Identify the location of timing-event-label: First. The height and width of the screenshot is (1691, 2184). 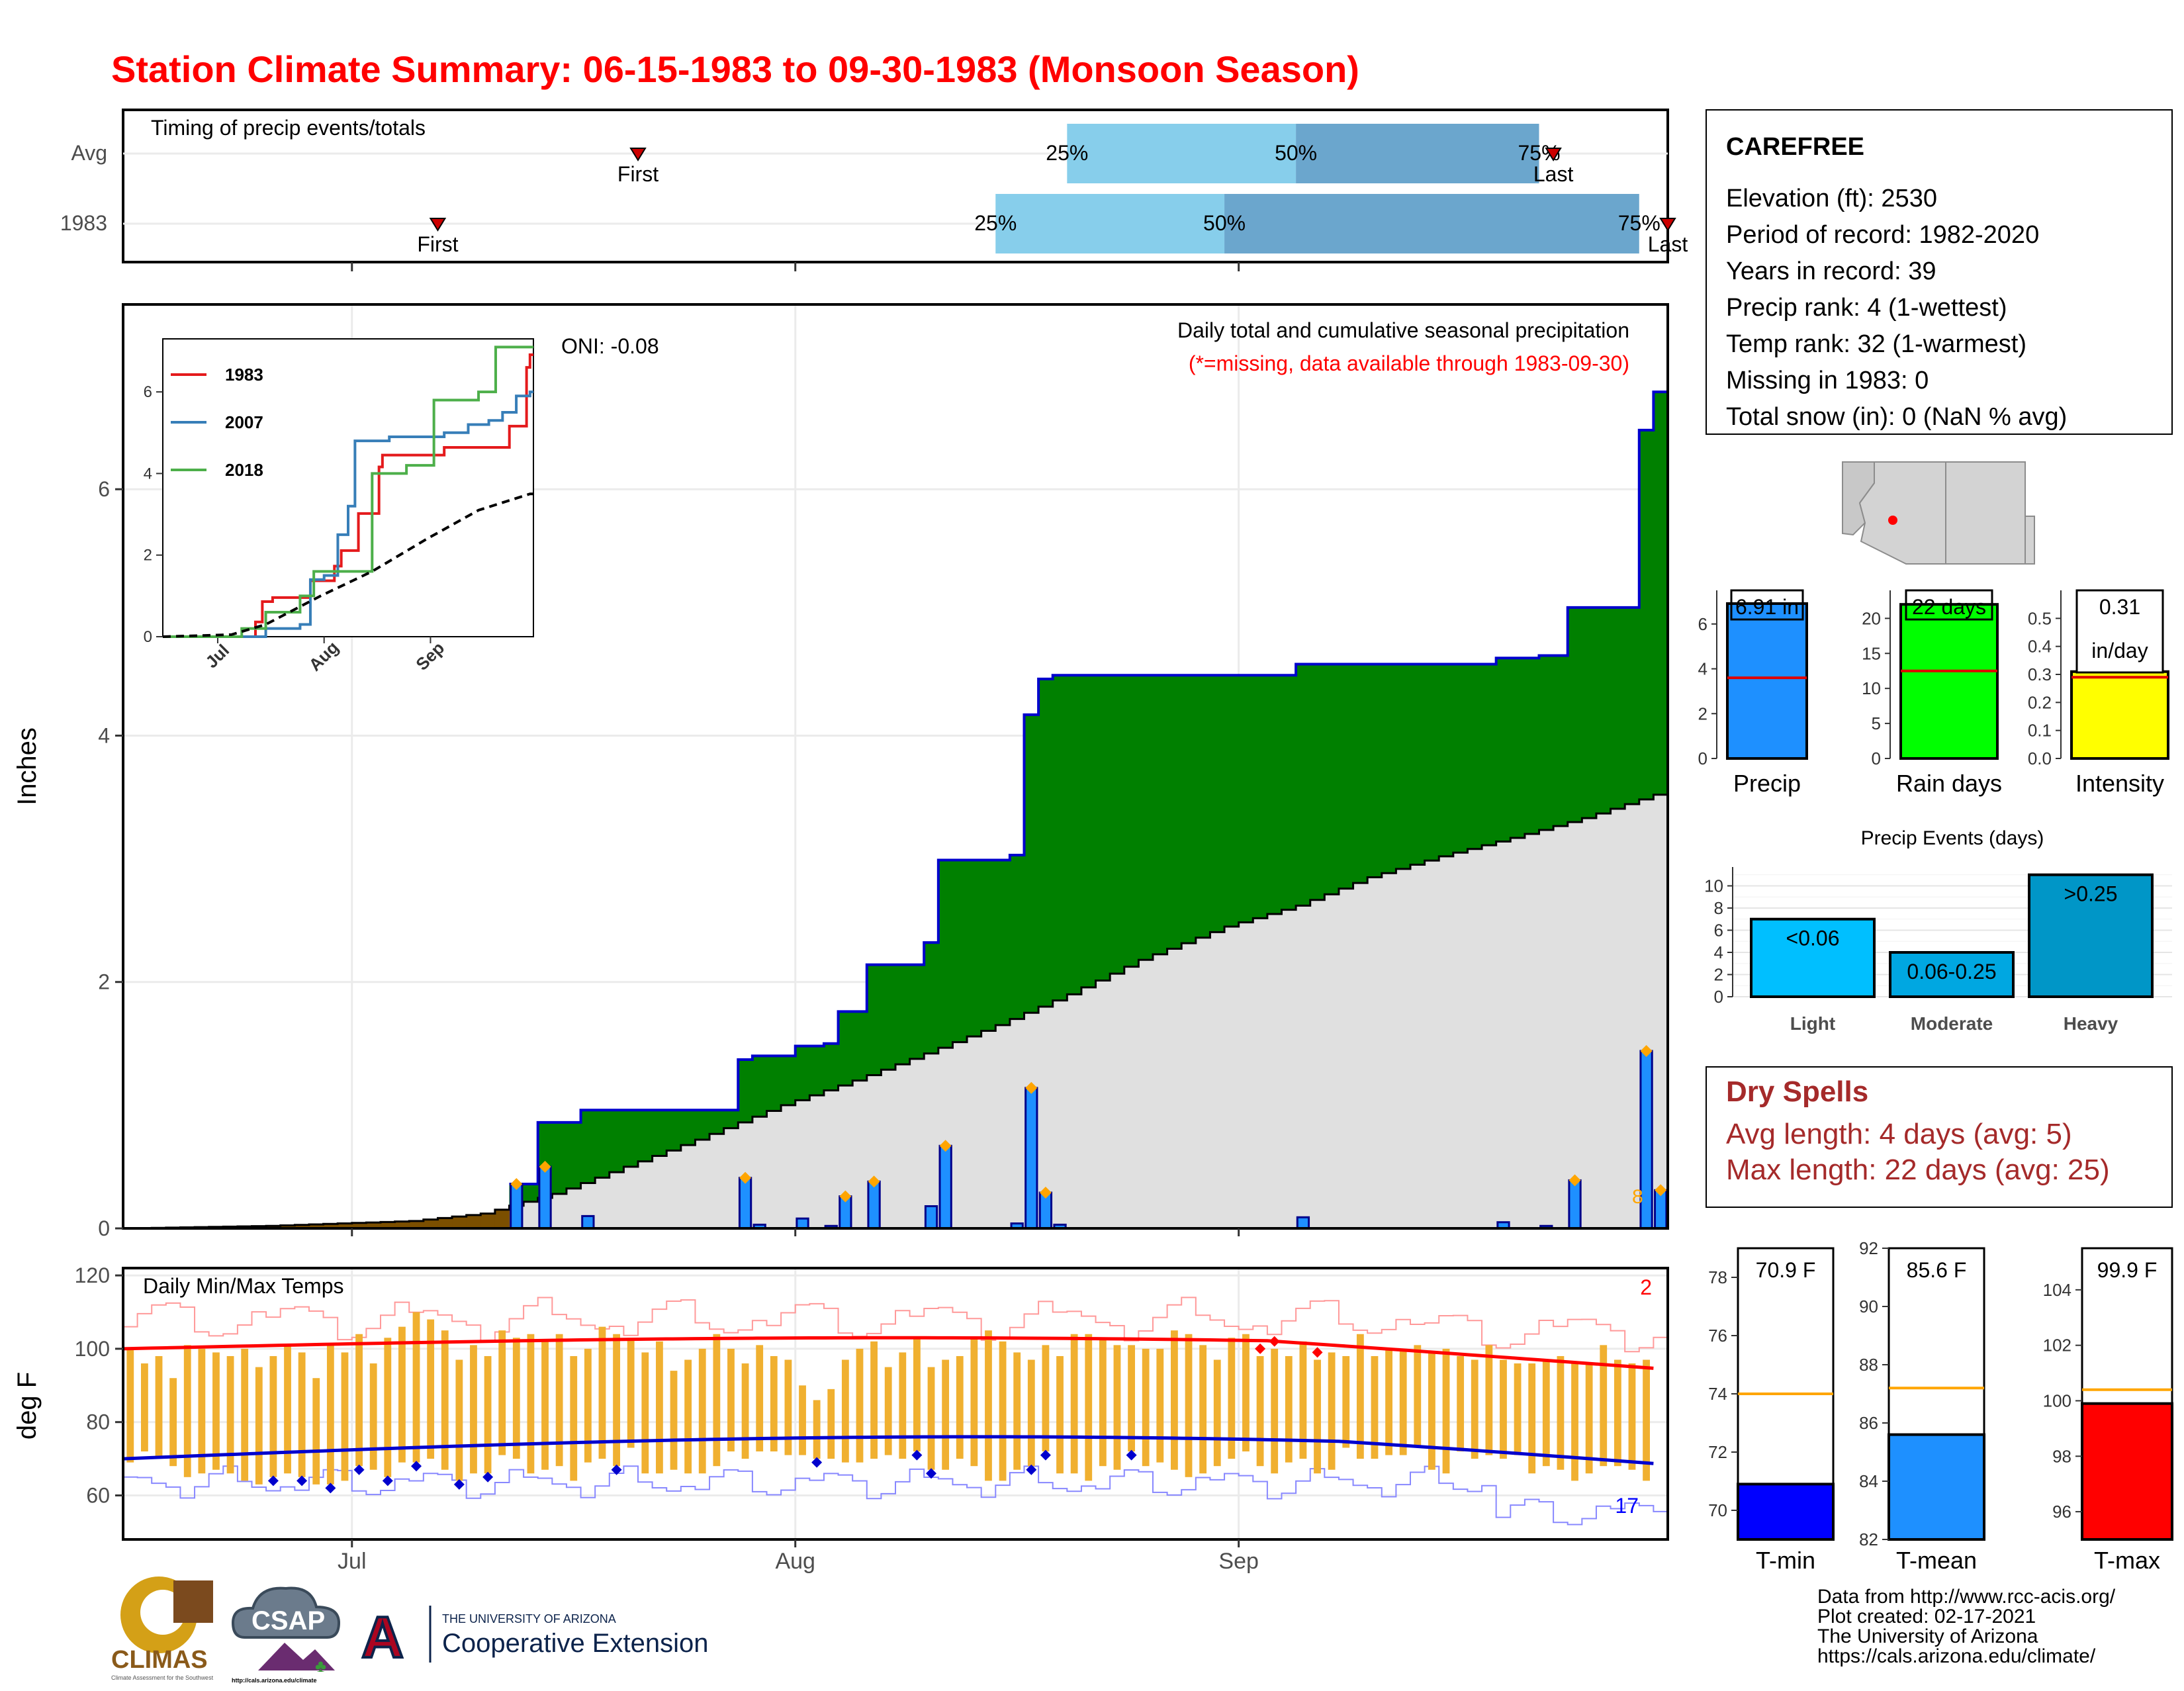
(638, 174).